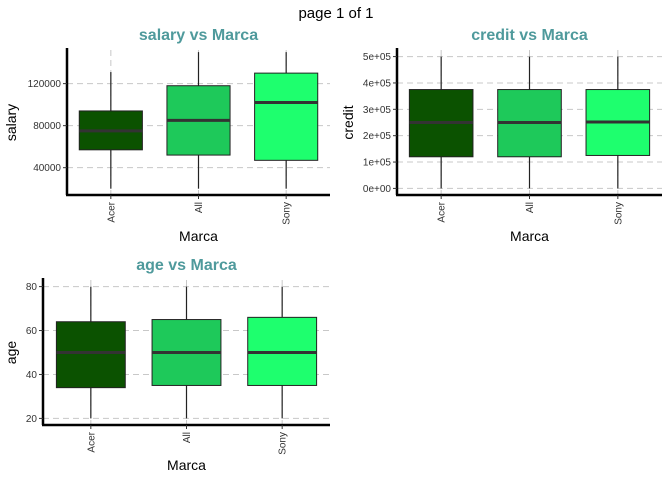 Image resolution: width=672 pixels, height=480 pixels. Describe the element at coordinates (47, 126) in the screenshot. I see `y-tick-label: 80000` at that location.